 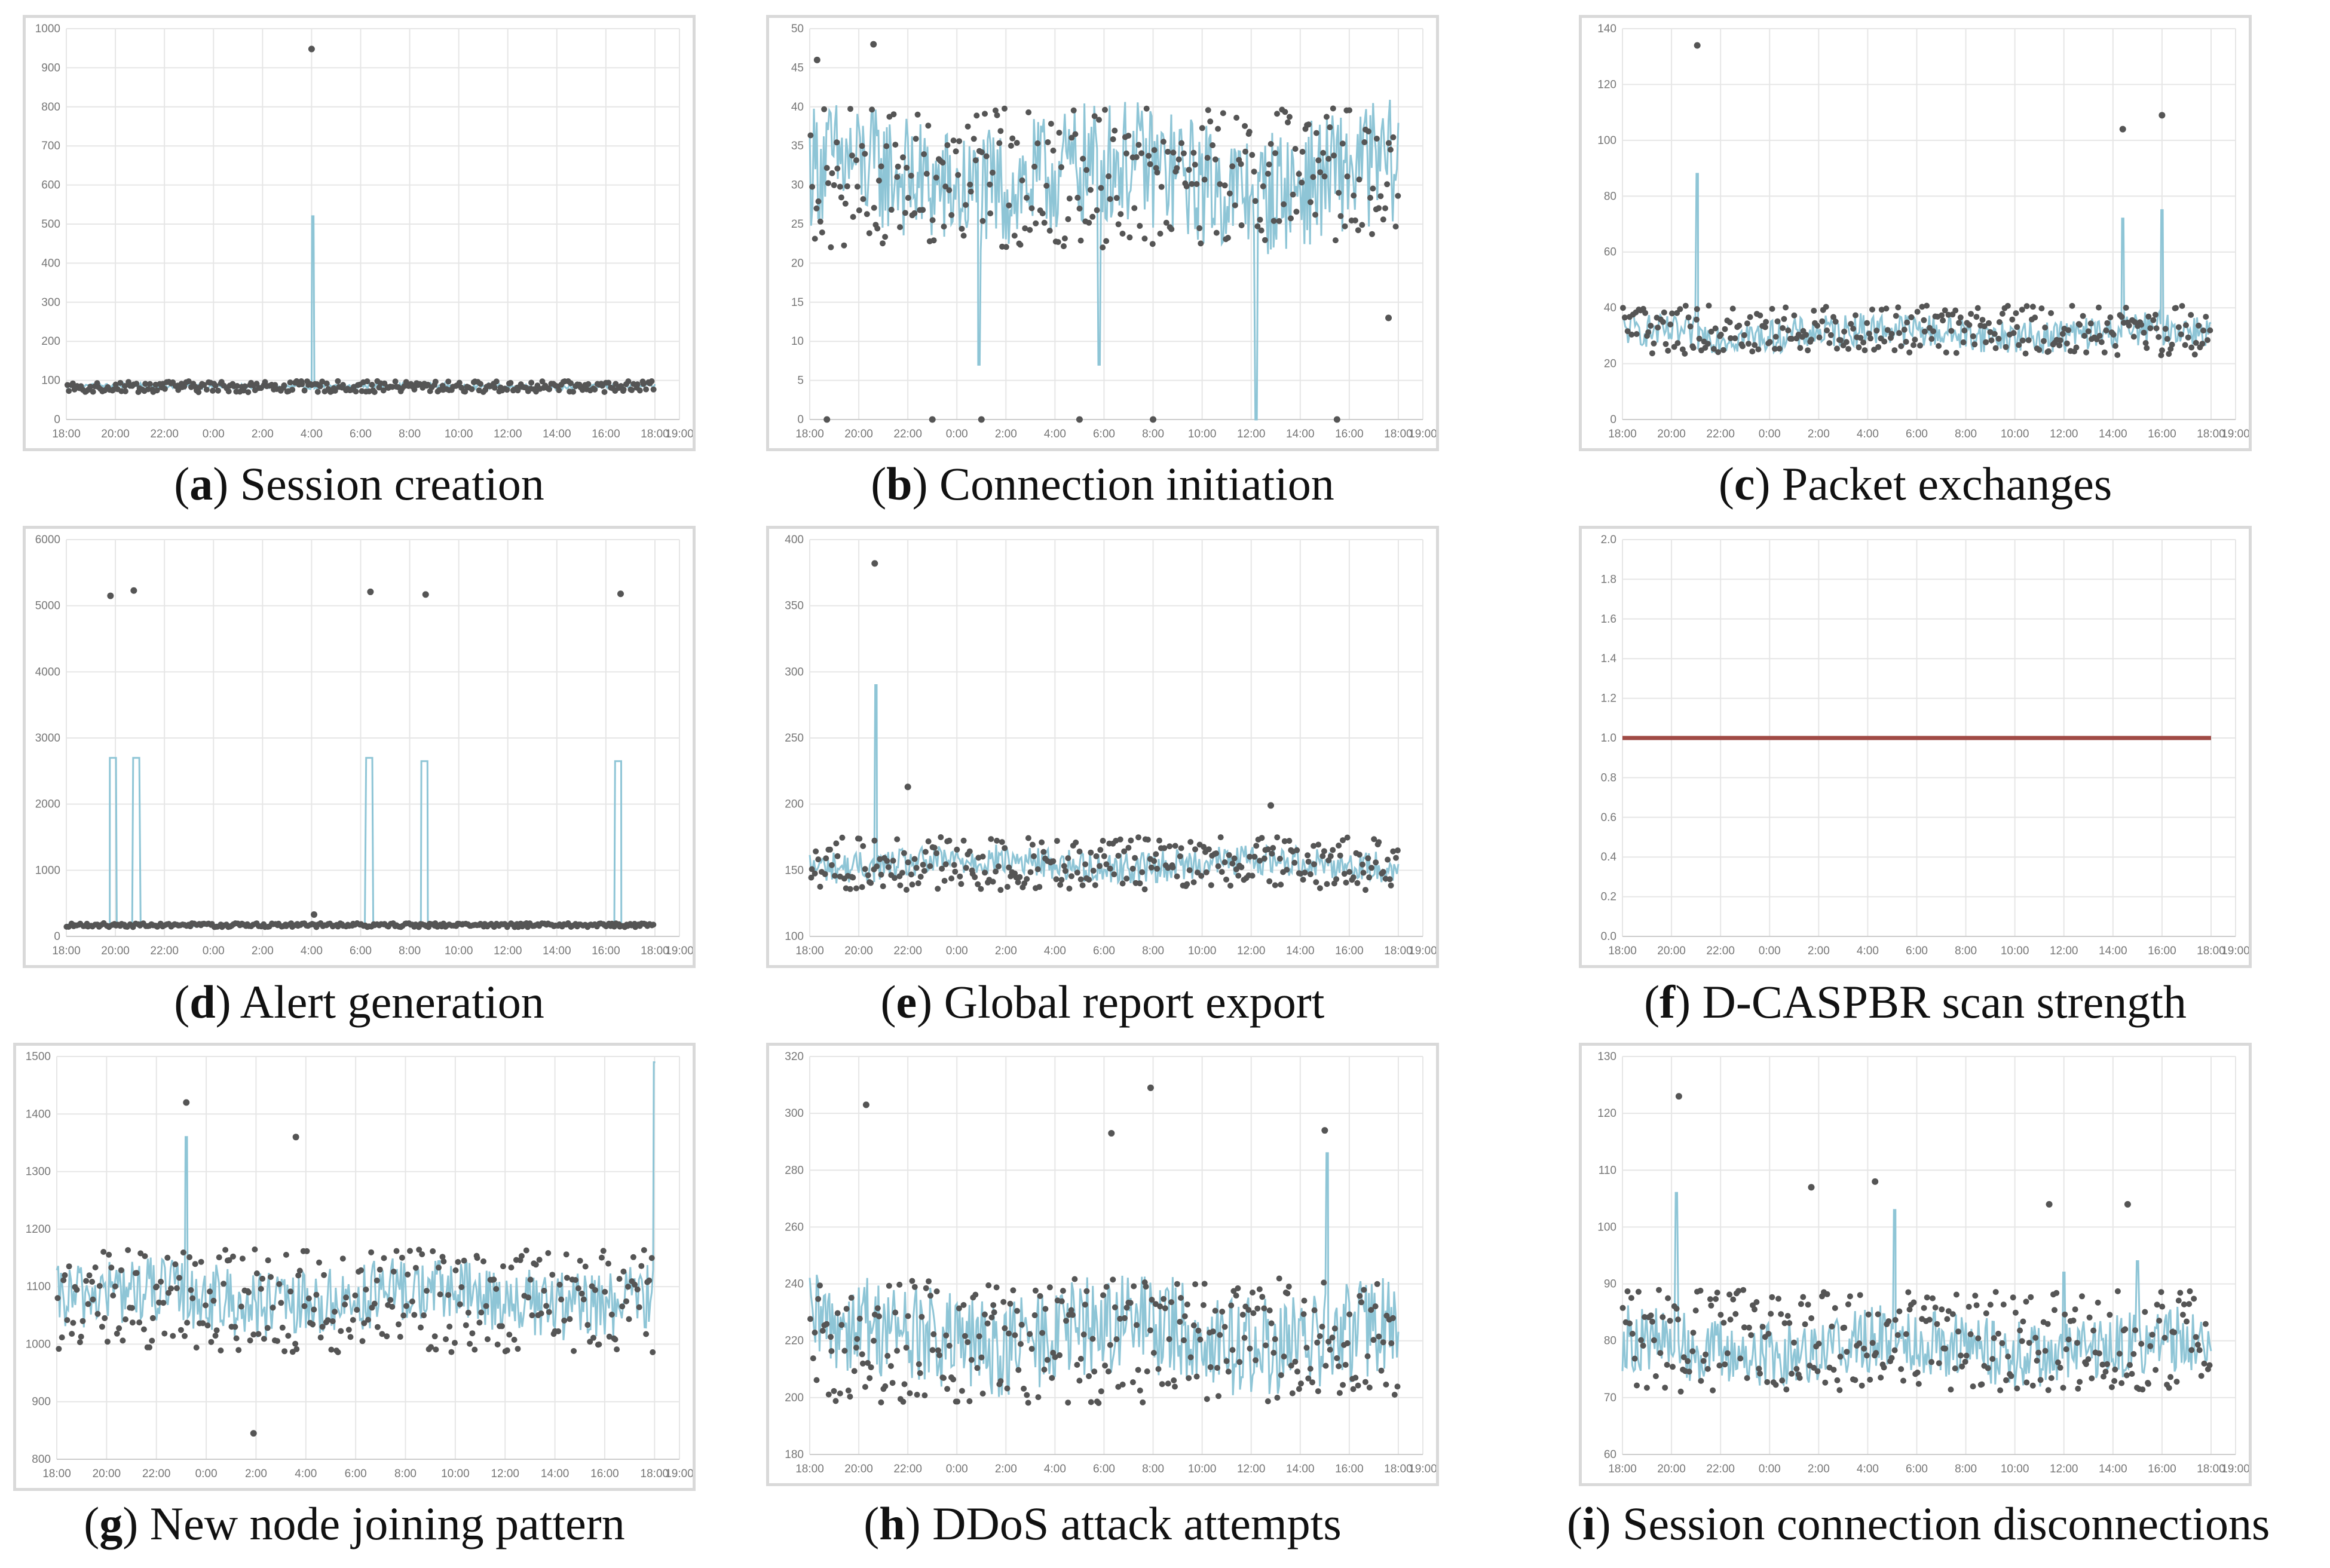 I want to click on y-tick-label: 30, so click(x=797, y=185).